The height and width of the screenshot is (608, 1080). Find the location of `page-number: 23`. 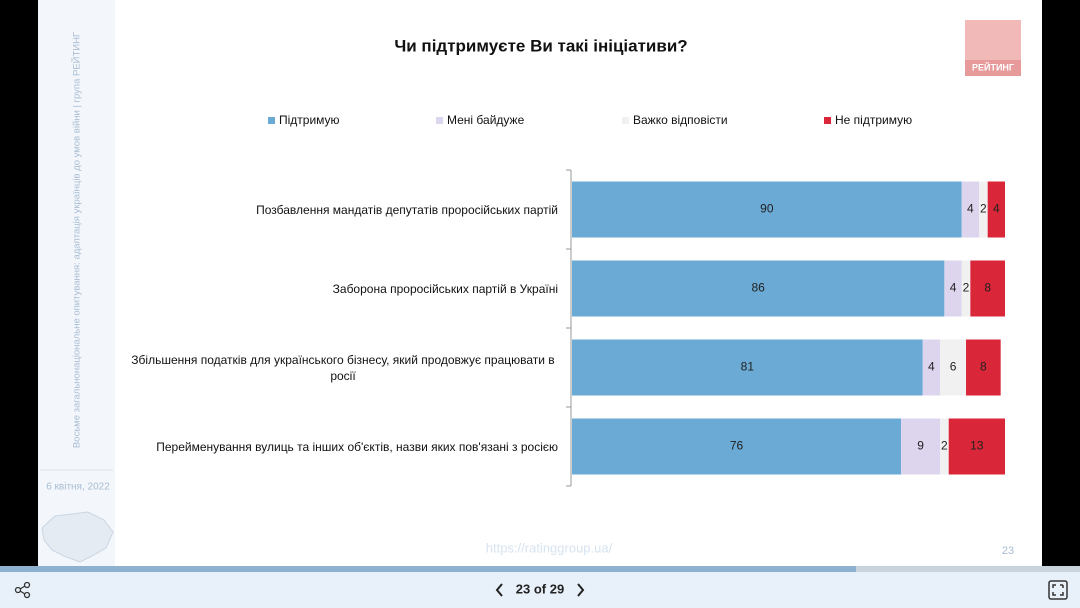

page-number: 23 is located at coordinates (1008, 551).